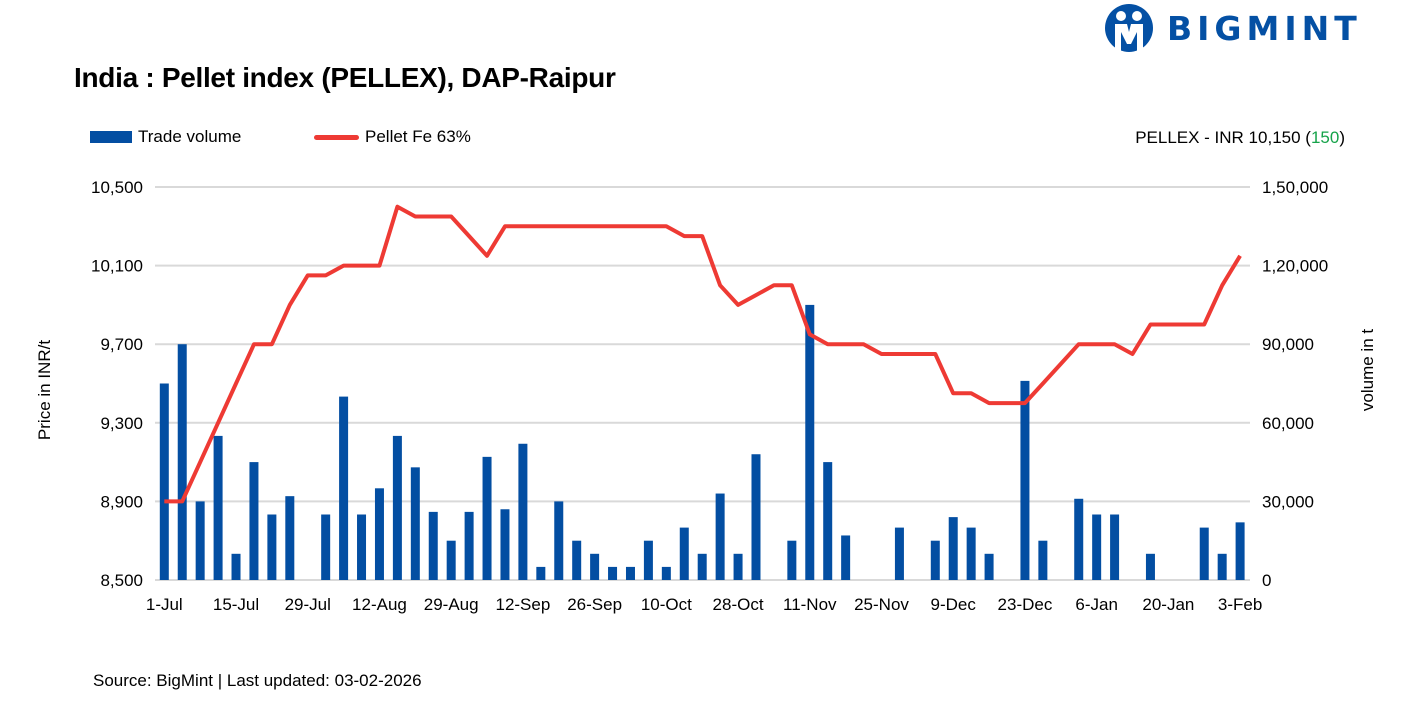 The image size is (1407, 709). Describe the element at coordinates (164, 604) in the screenshot. I see `x-tick-label: 1-Jul` at that location.